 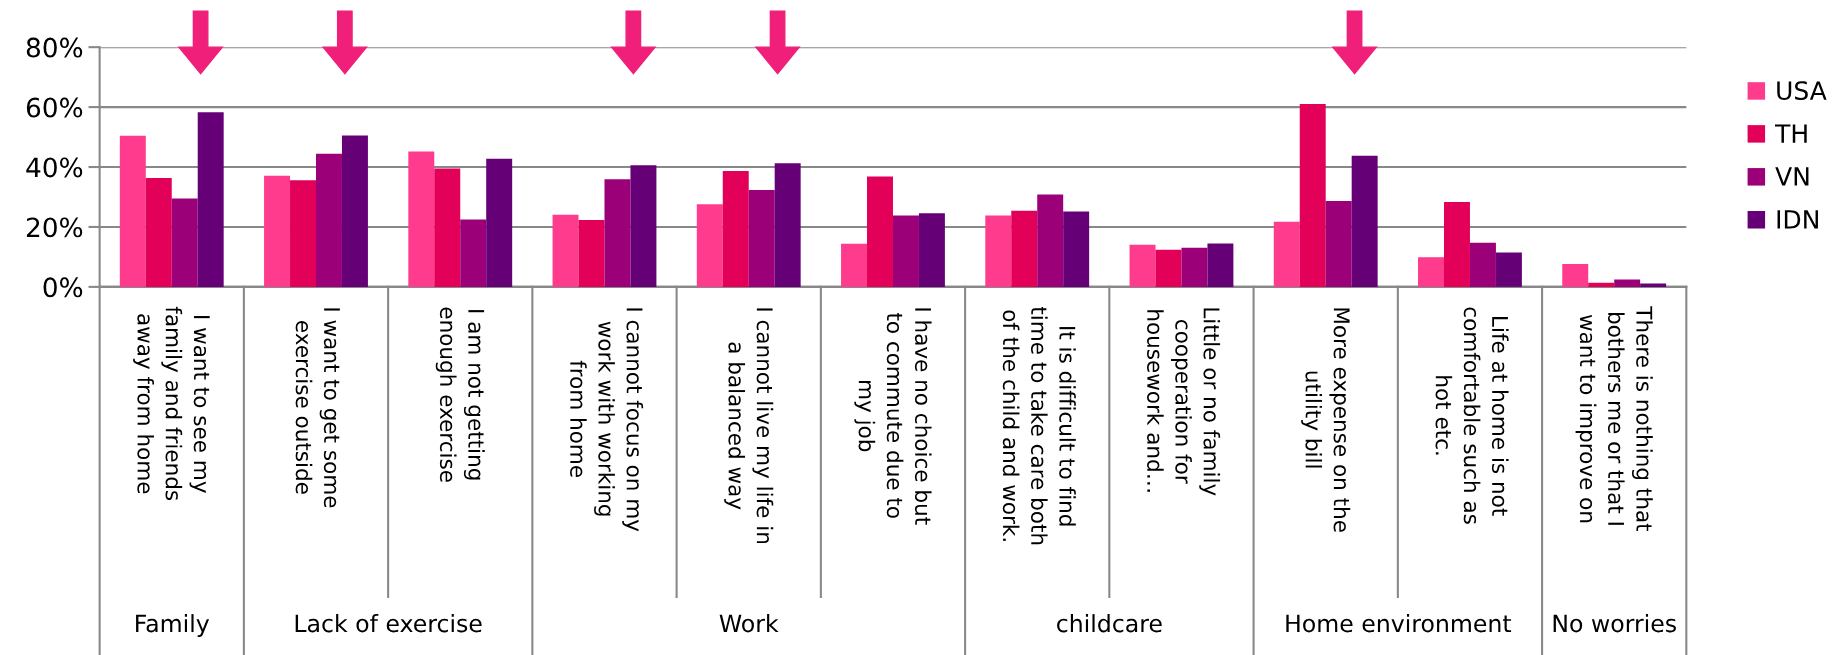 I want to click on y-tick-label: 80%, so click(x=54, y=47).